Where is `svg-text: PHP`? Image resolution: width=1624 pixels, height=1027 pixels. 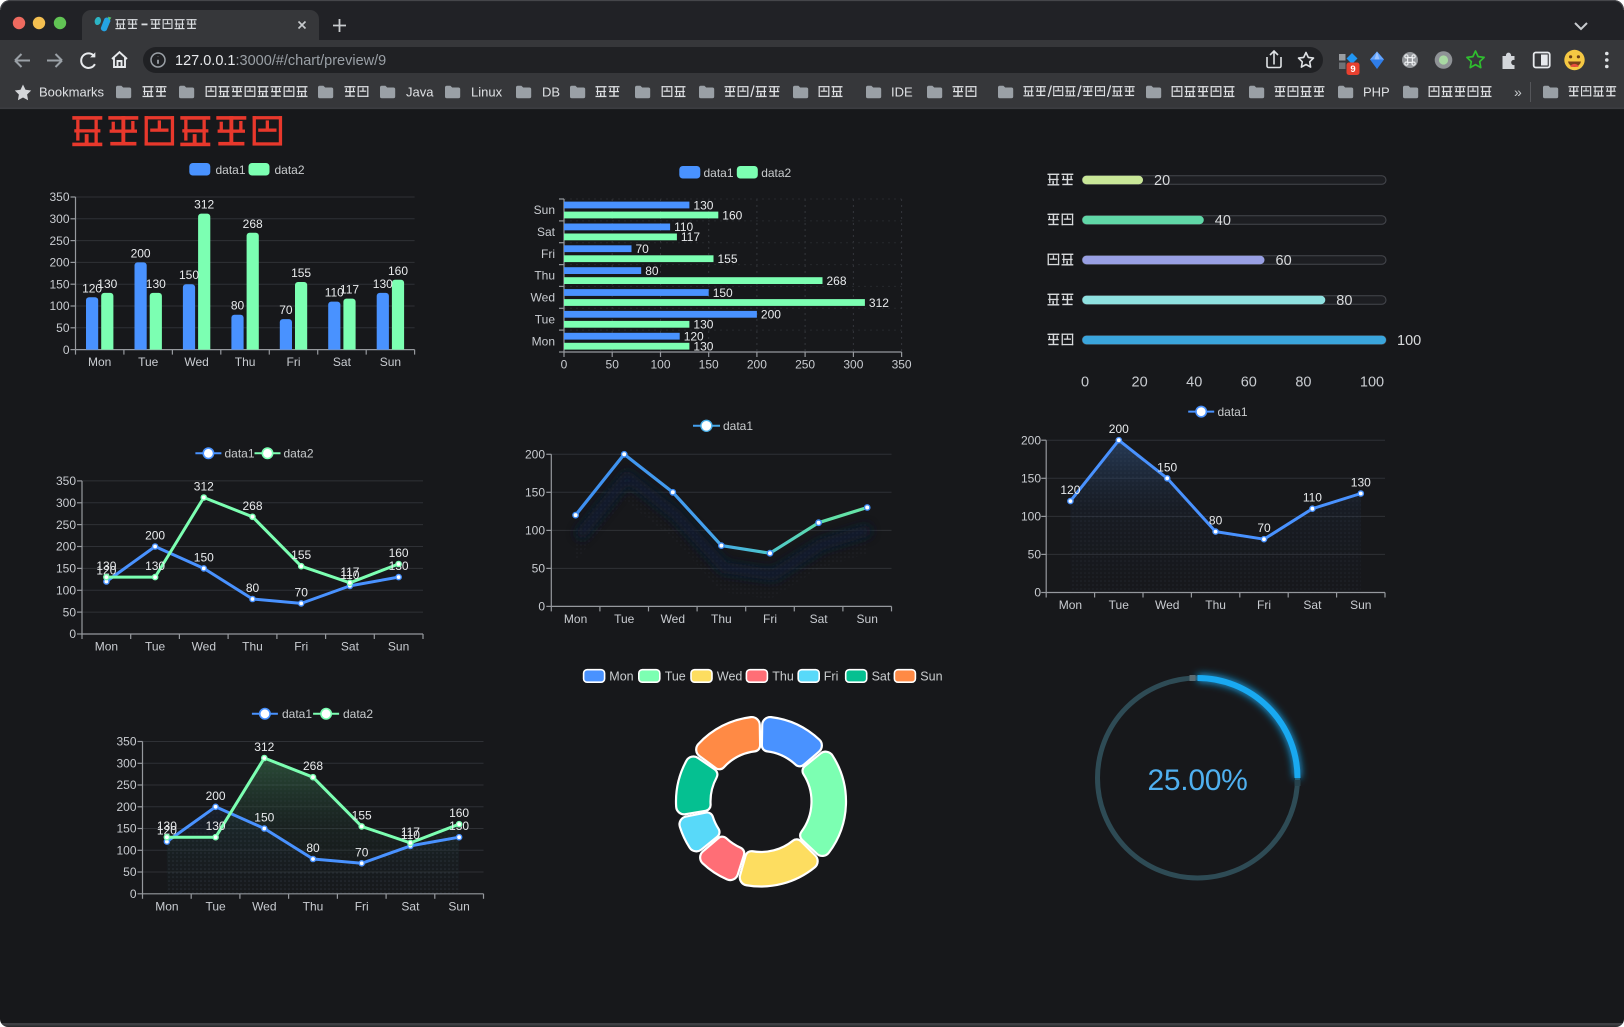 svg-text: PHP is located at coordinates (1376, 92).